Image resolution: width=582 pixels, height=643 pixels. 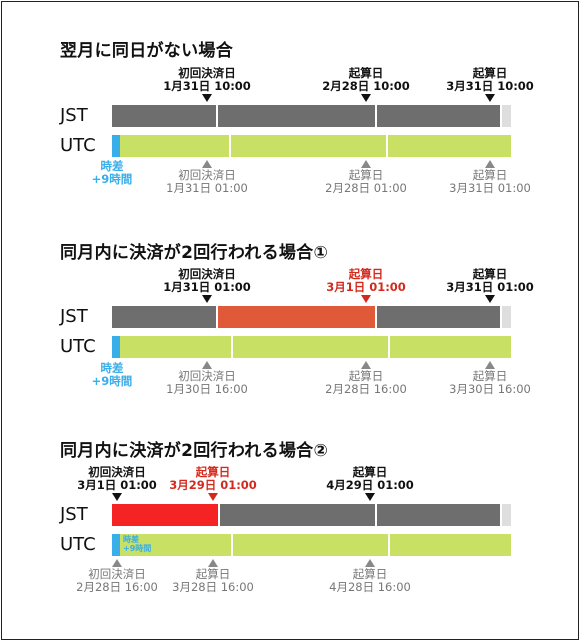 I want to click on top-marker-anchor-date-highlight: 起算日 3月1日 01:00, so click(x=366, y=285).